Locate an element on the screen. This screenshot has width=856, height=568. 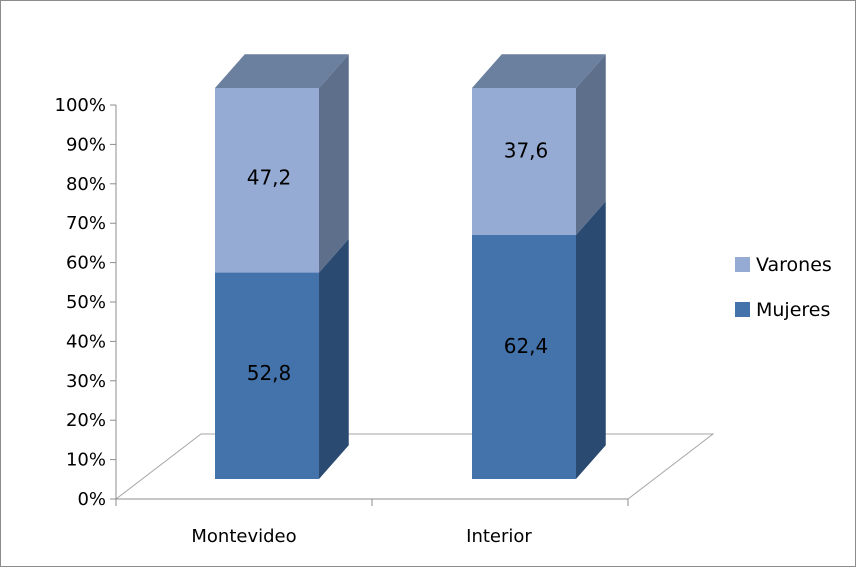
y-tick-label: 90% is located at coordinates (86, 144).